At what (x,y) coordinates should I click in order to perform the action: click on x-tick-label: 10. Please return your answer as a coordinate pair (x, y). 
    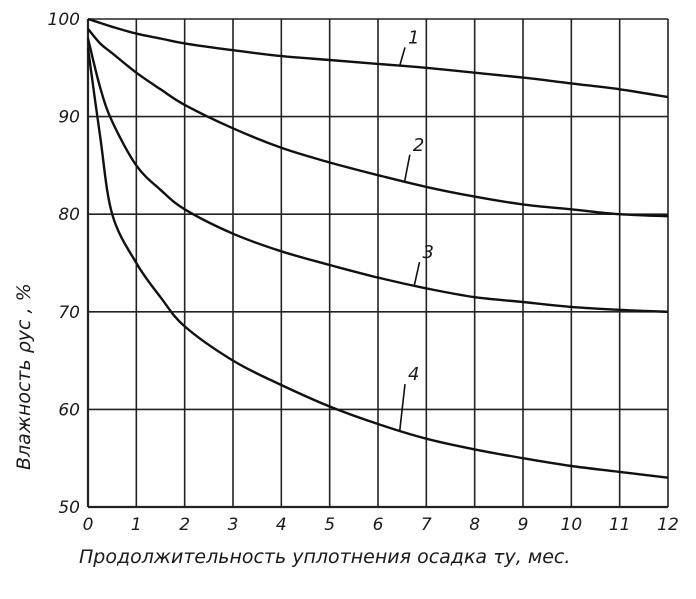
    Looking at the image, I should click on (572, 525).